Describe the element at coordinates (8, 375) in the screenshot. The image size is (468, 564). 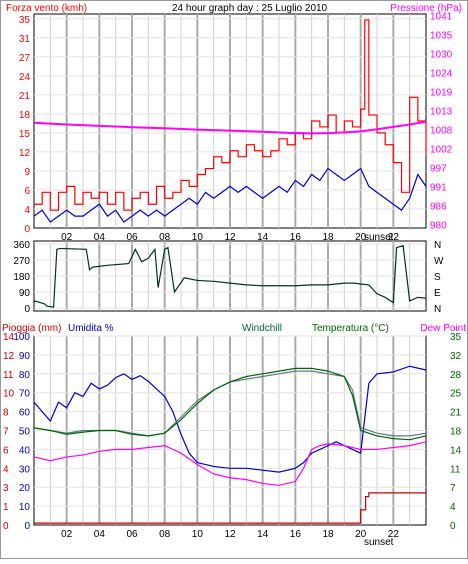
I see `p3-rain-tick-8: 11` at that location.